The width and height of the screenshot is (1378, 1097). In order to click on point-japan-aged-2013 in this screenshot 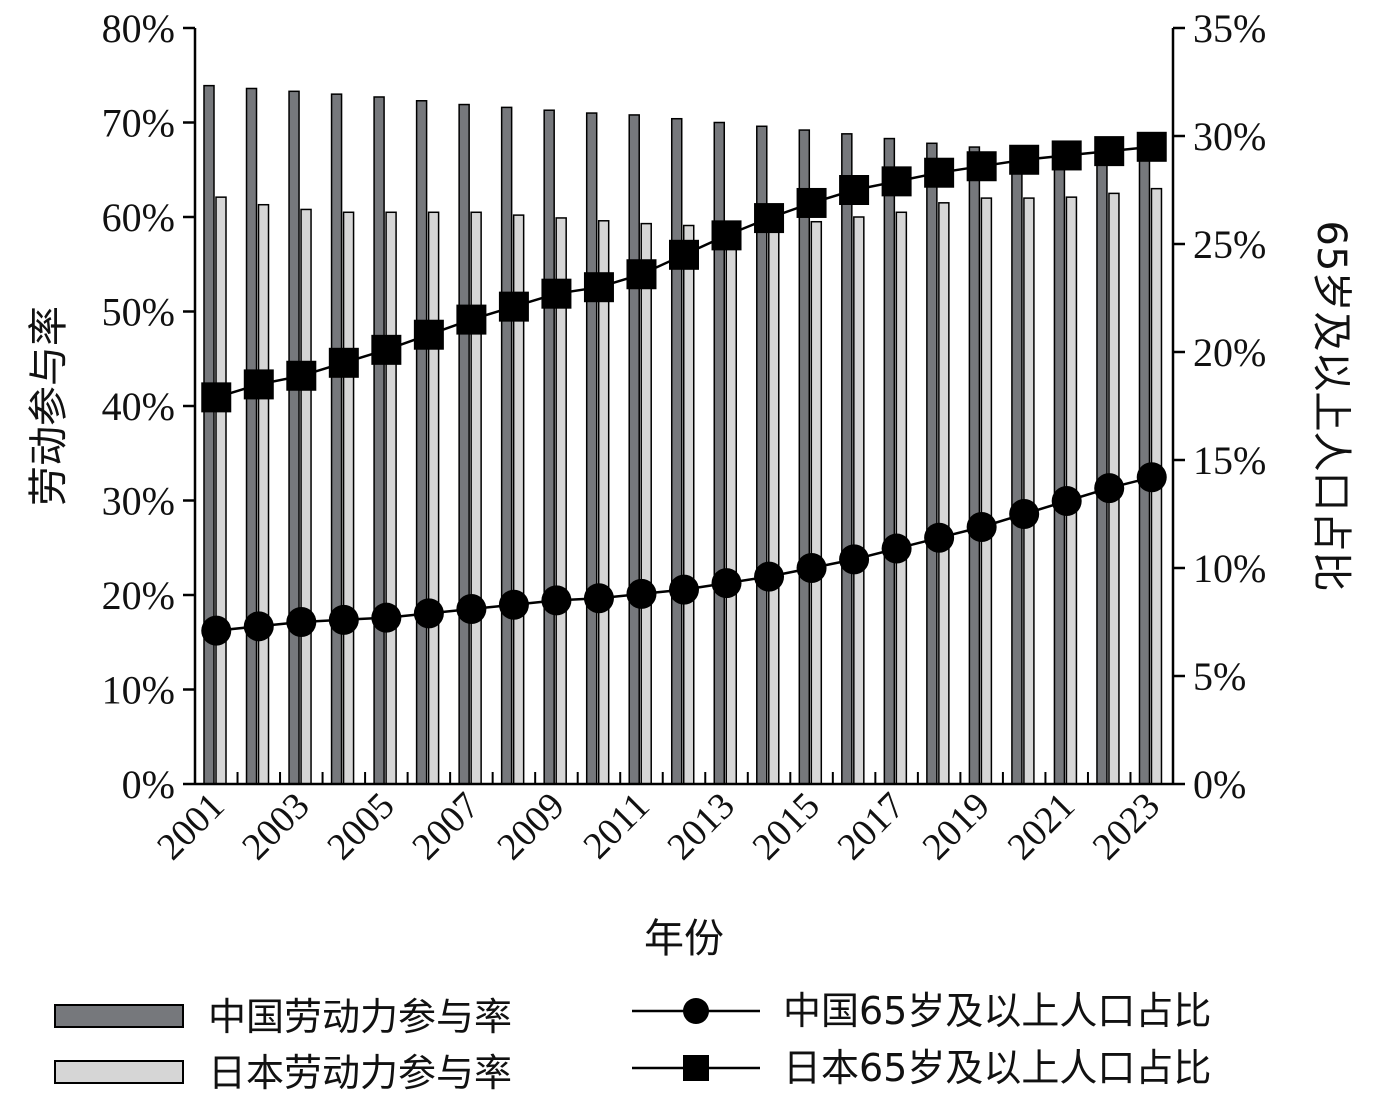, I will do `click(726, 235)`.